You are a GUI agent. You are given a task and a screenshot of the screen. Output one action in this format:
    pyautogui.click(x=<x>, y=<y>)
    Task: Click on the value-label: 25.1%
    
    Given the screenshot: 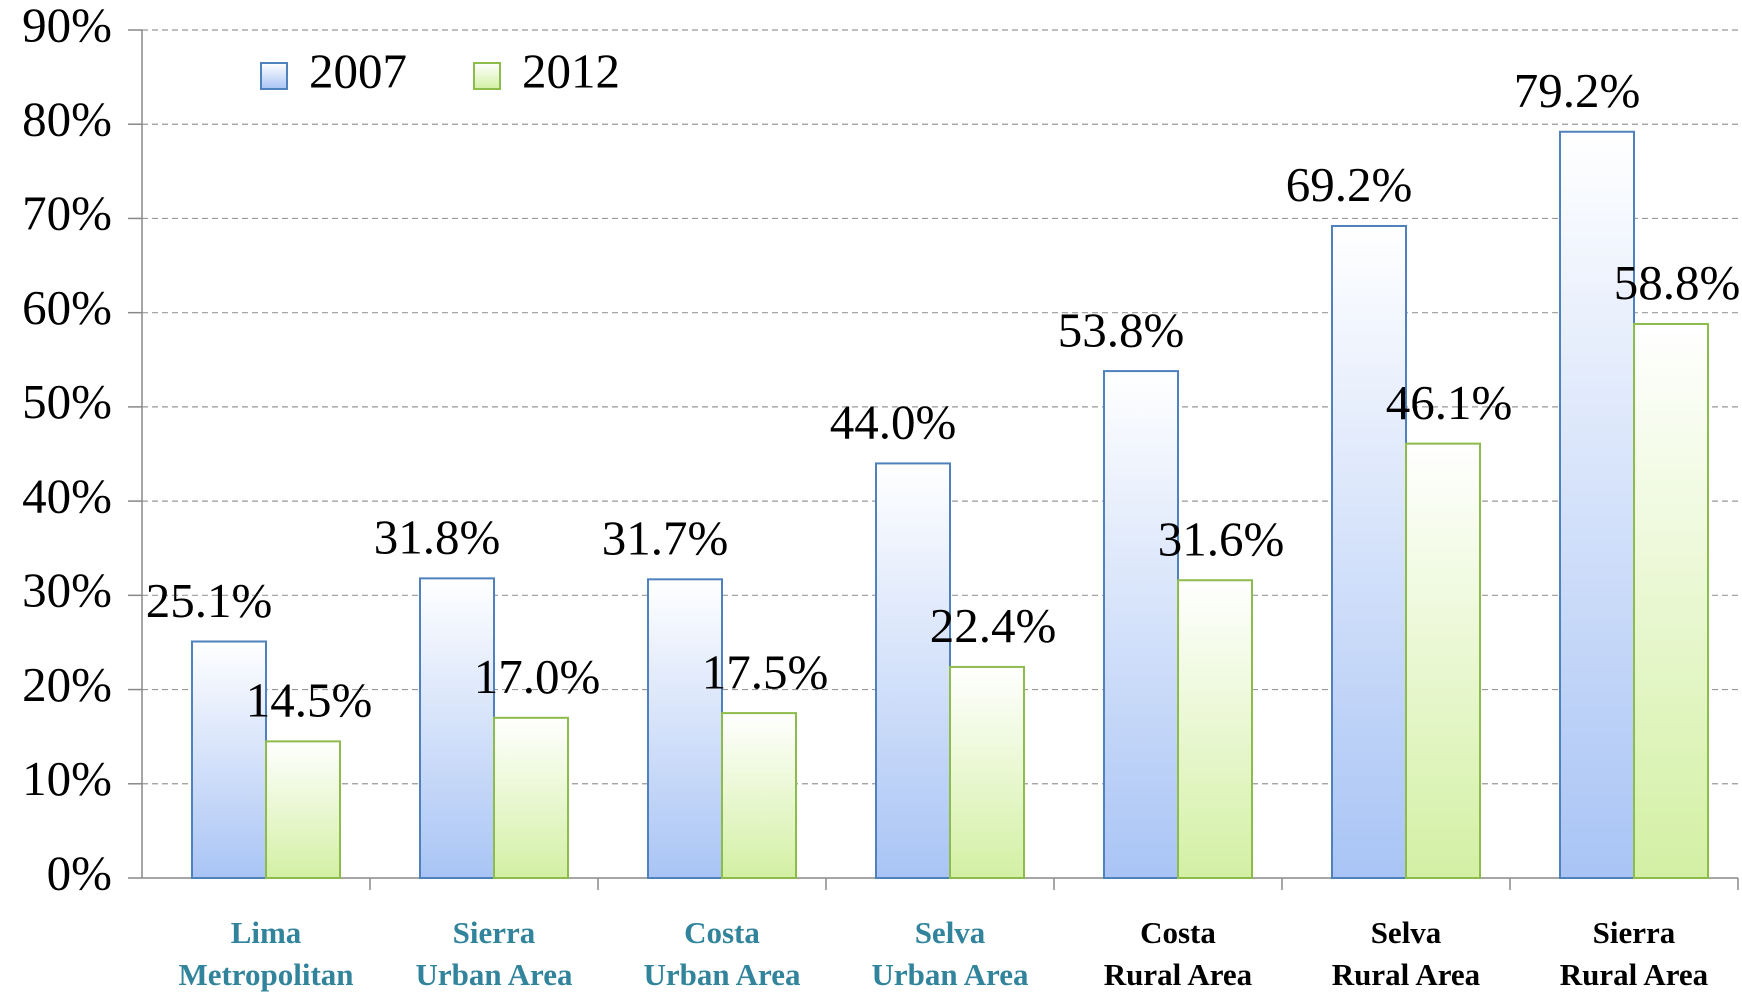 What is the action you would take?
    pyautogui.click(x=209, y=600)
    